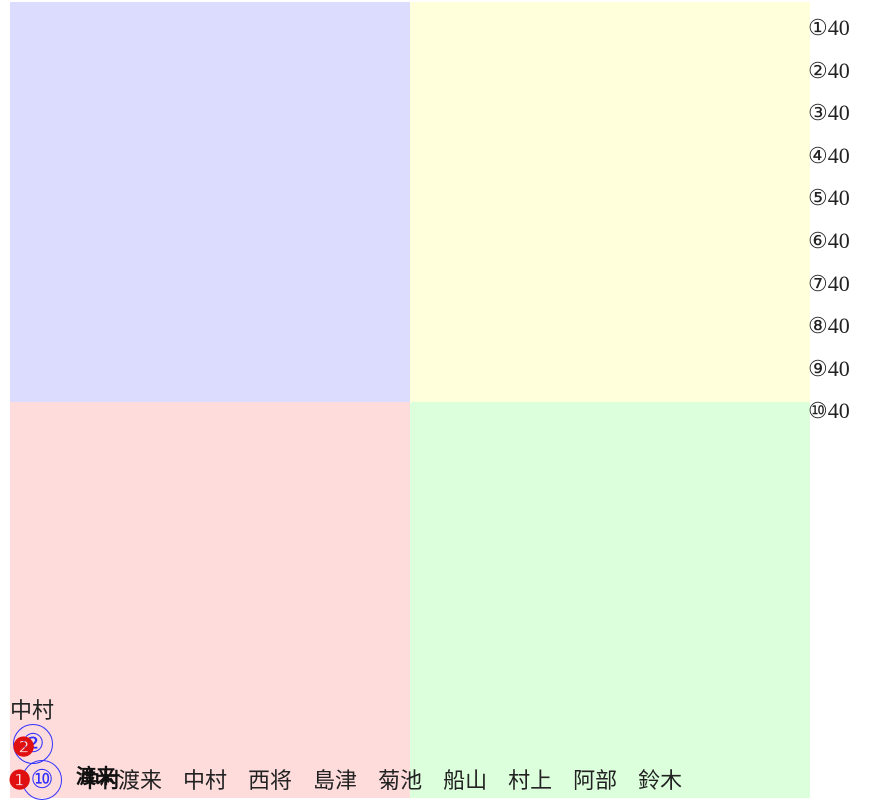 This screenshot has height=800, width=879. Describe the element at coordinates (829, 70) in the screenshot. I see `legend-item: ②40` at that location.